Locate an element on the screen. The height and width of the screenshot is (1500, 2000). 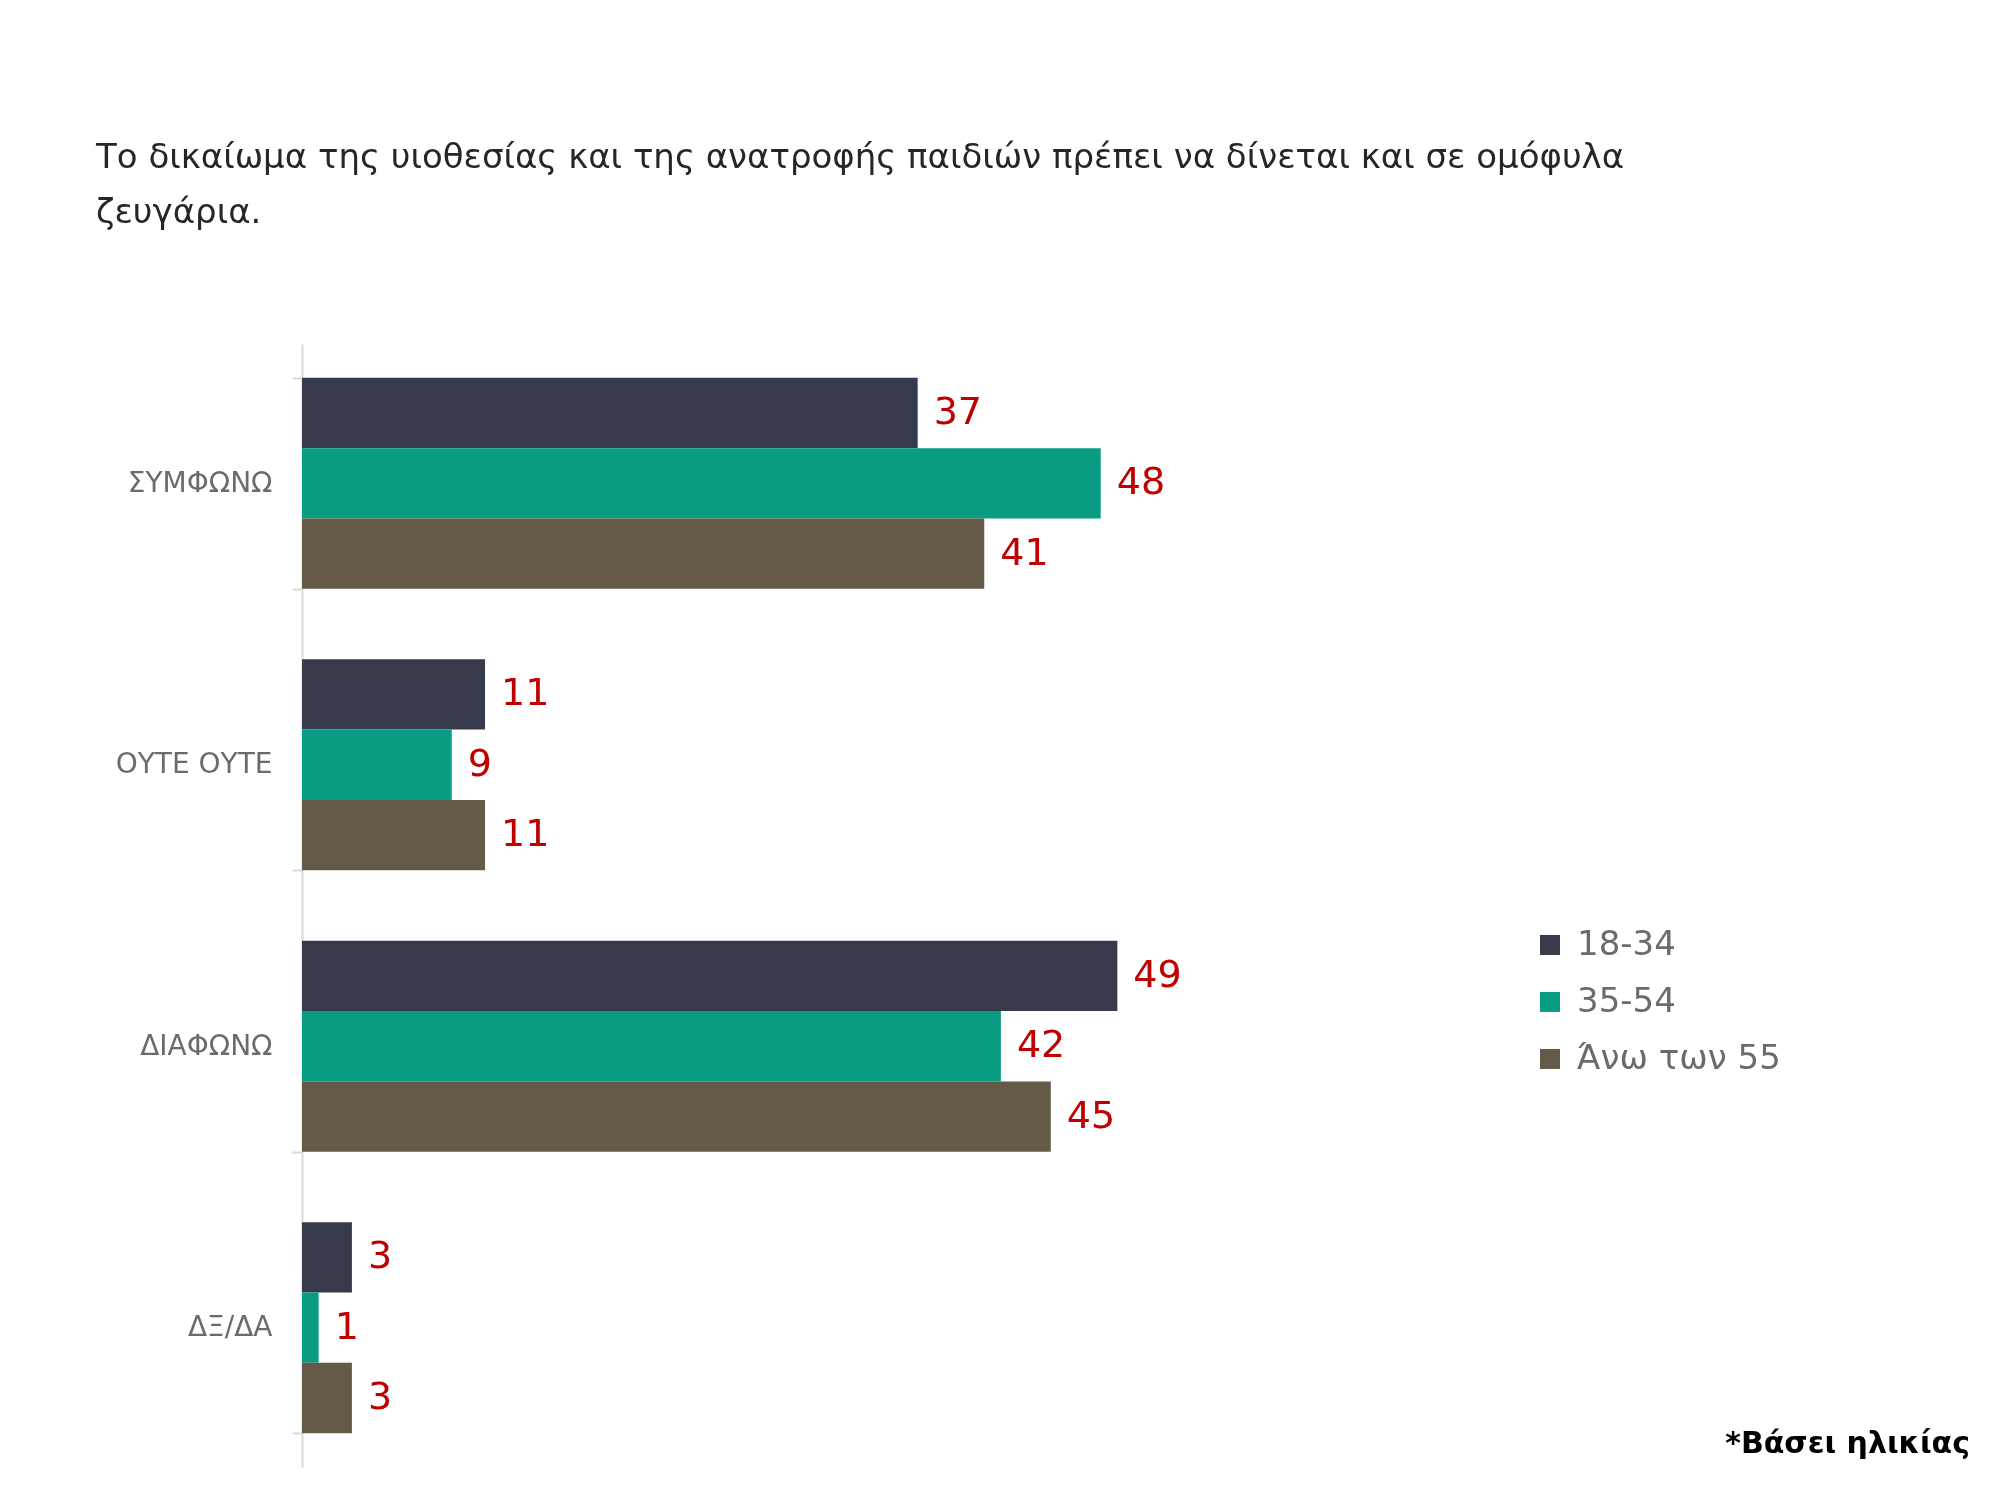
data-label: 9 is located at coordinates (479, 762).